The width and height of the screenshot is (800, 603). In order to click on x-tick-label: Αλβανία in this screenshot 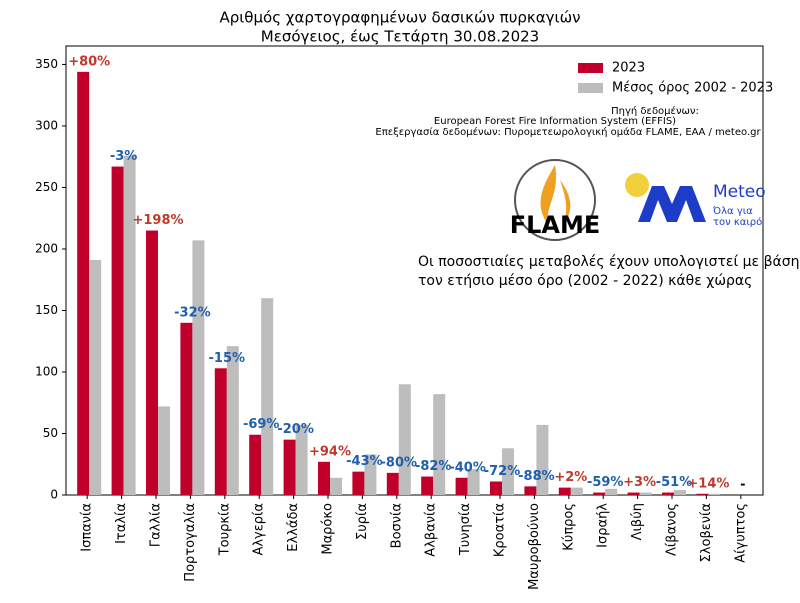, I will do `click(431, 530)`.